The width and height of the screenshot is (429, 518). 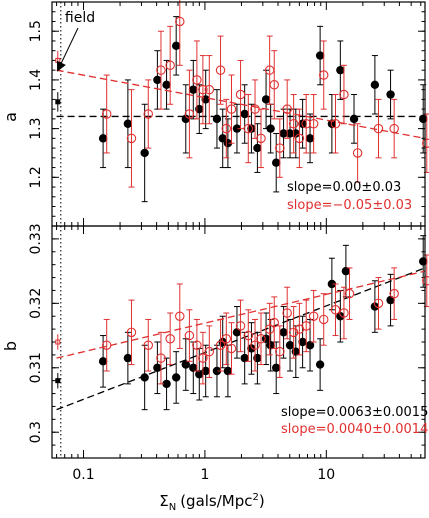 What do you see at coordinates (67, 49) in the screenshot?
I see `field-arrow` at bounding box center [67, 49].